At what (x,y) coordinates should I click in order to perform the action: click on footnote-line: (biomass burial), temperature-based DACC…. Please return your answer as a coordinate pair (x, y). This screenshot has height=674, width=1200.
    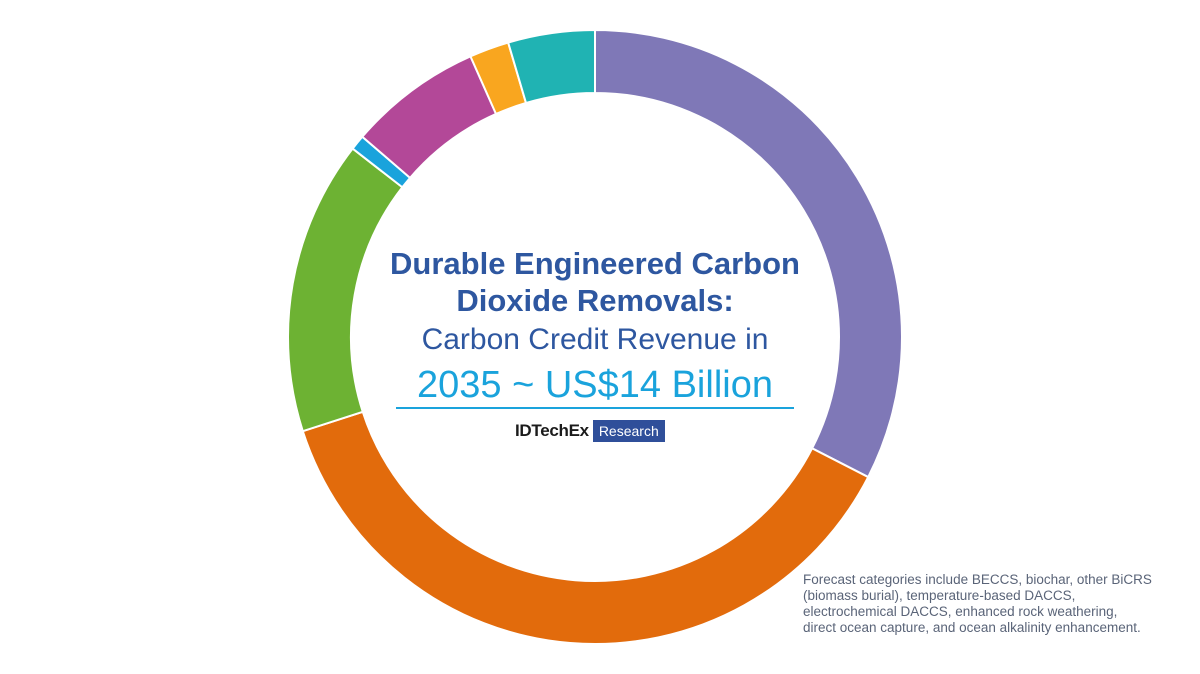
    Looking at the image, I should click on (939, 595).